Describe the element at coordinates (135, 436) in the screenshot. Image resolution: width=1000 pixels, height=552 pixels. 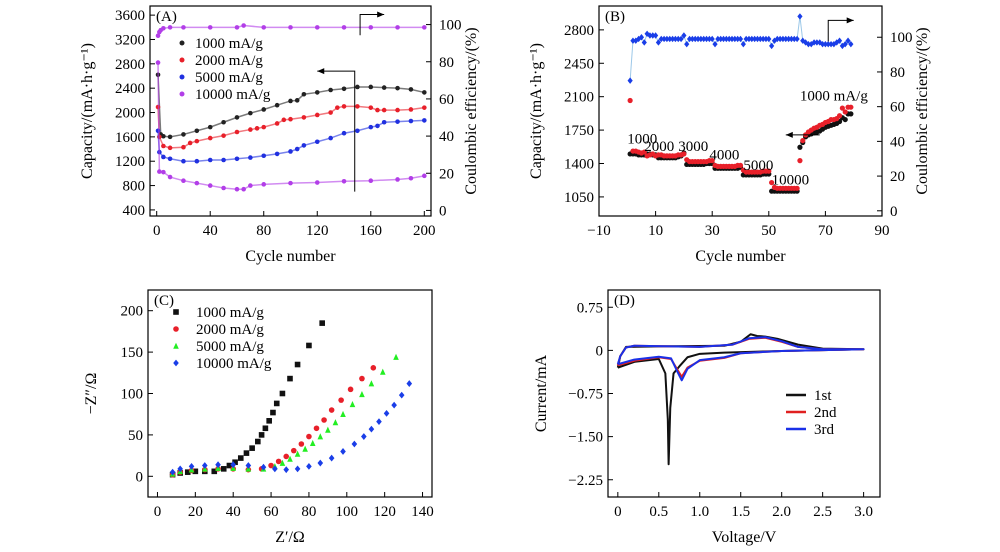
I see `y-tick-label: 50` at that location.